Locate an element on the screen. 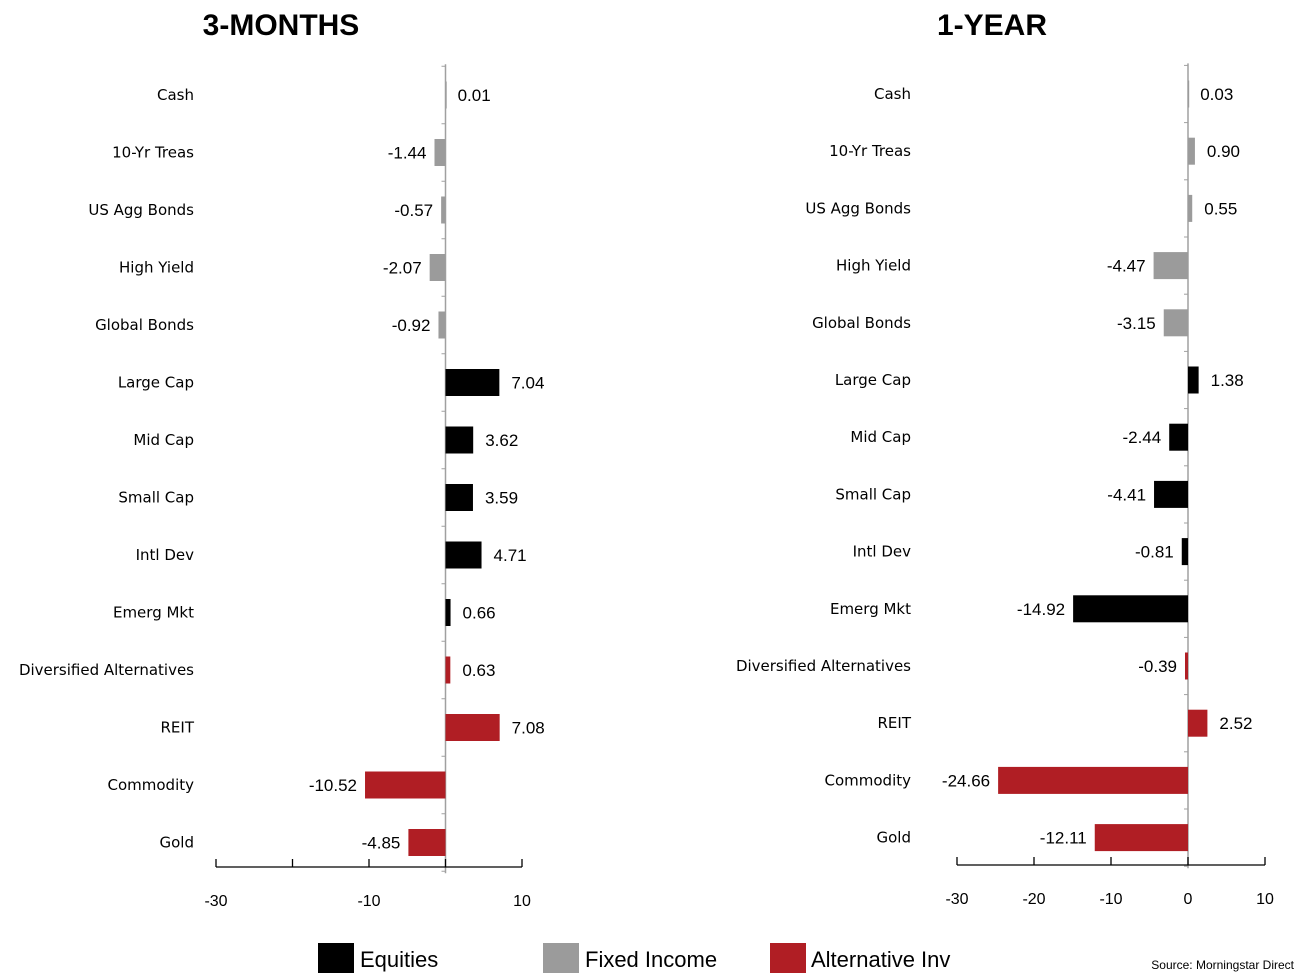  category-label-10-yr-treas-1y: 10-Yr Treas is located at coordinates (870, 151).